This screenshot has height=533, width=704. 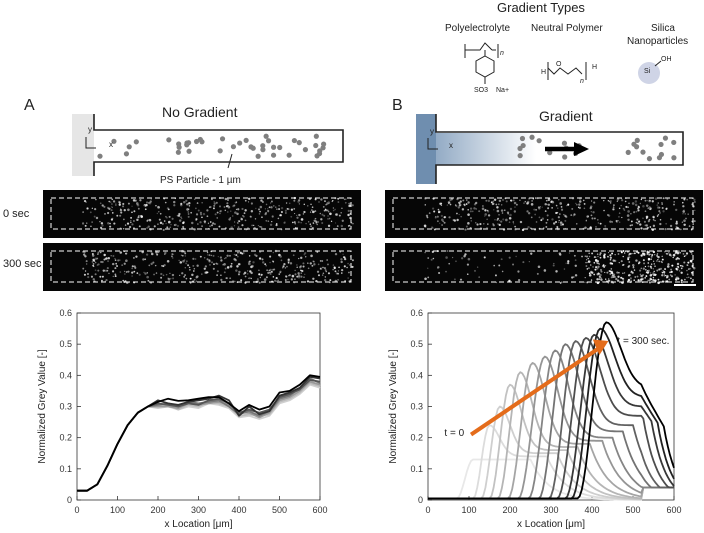 What do you see at coordinates (503, 90) in the screenshot?
I see `chem-na: Na+` at bounding box center [503, 90].